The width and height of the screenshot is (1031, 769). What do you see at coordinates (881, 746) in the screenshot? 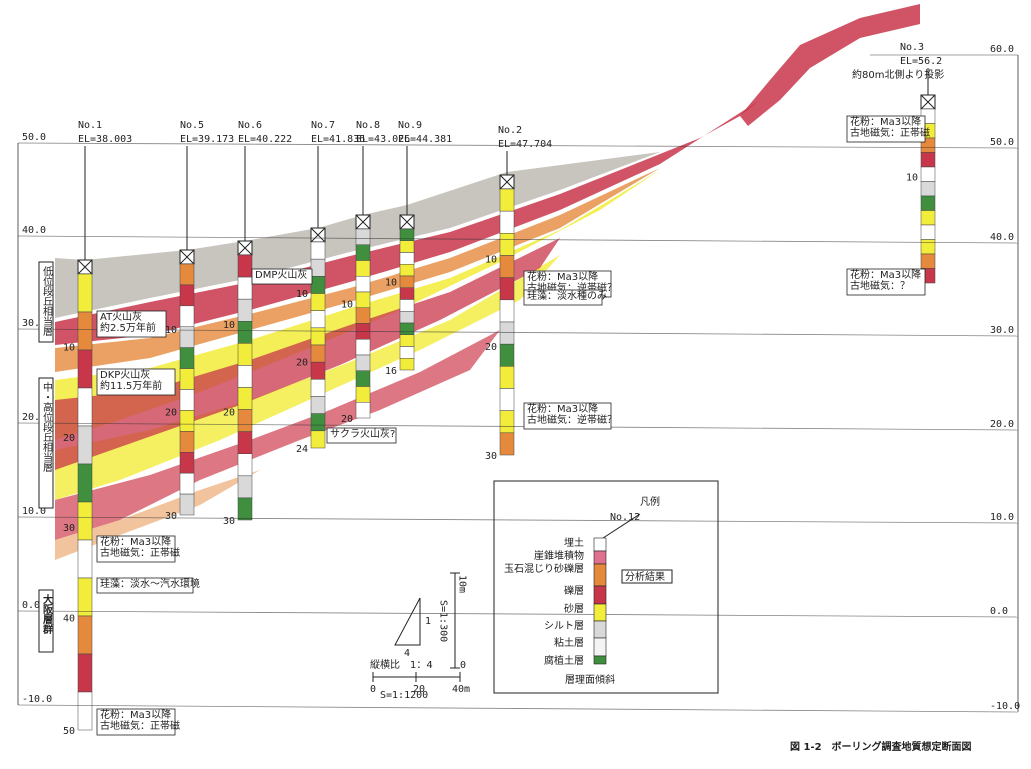
I see `caption: 図 1-2 ボーリング調査地質想定断面図` at bounding box center [881, 746].